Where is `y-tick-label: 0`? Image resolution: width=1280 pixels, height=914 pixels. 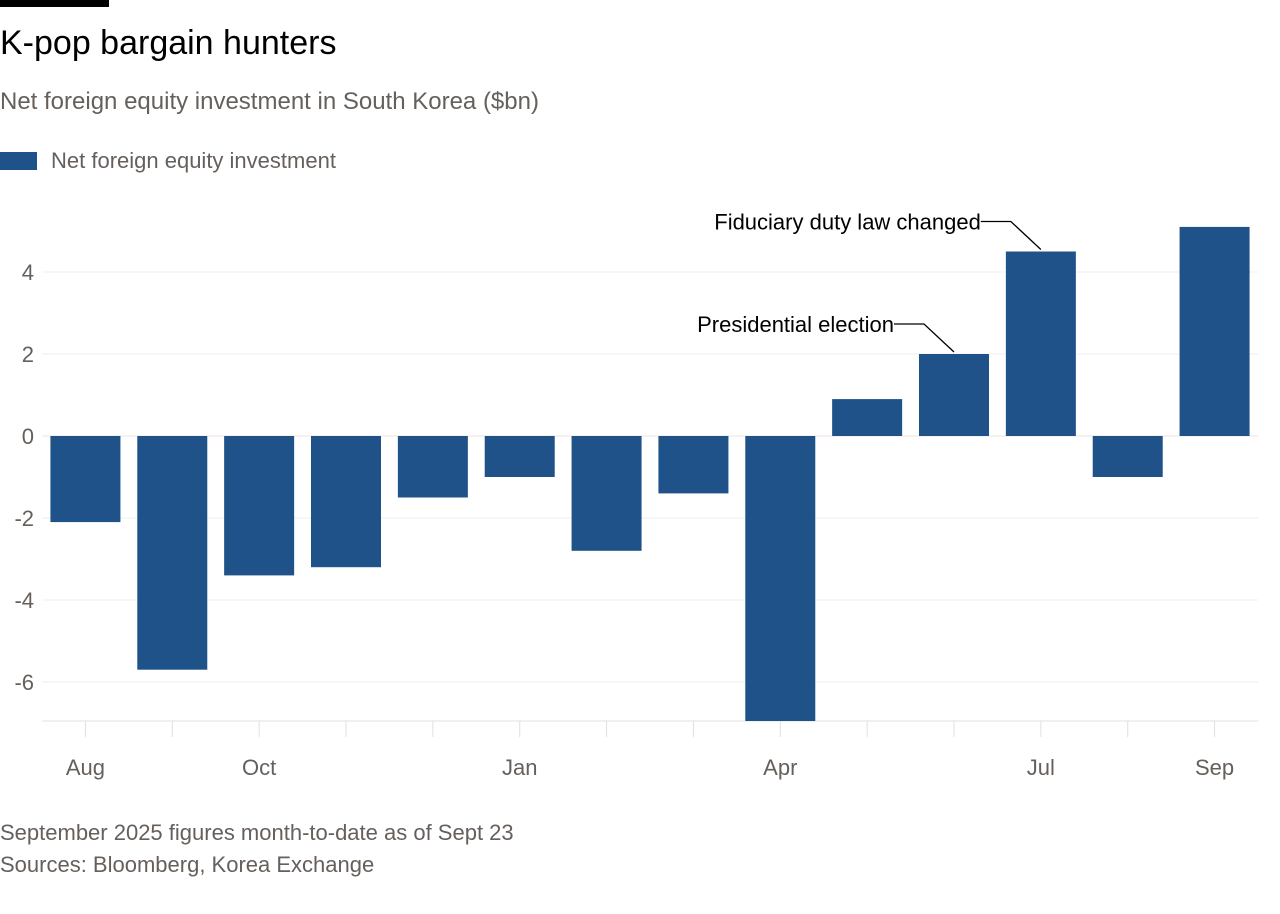 y-tick-label: 0 is located at coordinates (28, 436).